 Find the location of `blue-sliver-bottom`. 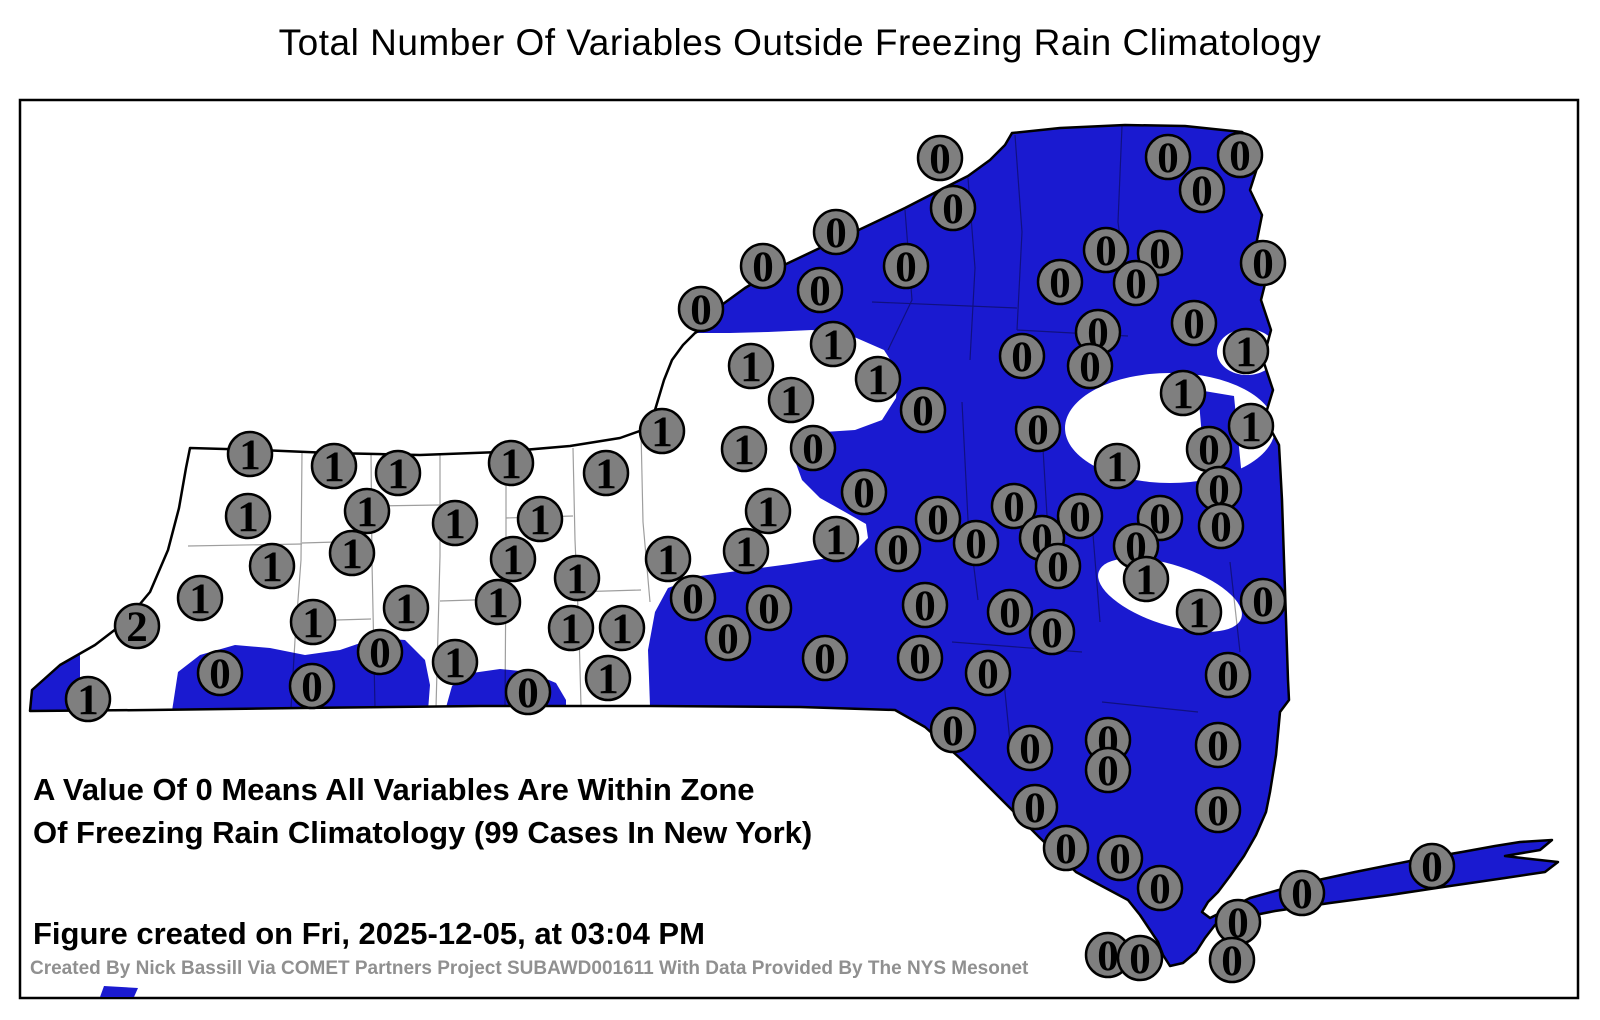

blue-sliver-bottom is located at coordinates (119, 991).